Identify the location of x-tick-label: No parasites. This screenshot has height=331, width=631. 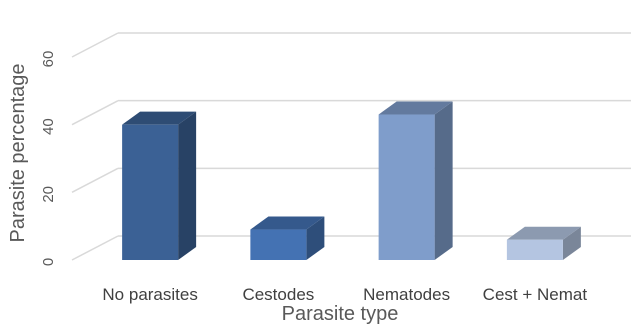
(149, 294).